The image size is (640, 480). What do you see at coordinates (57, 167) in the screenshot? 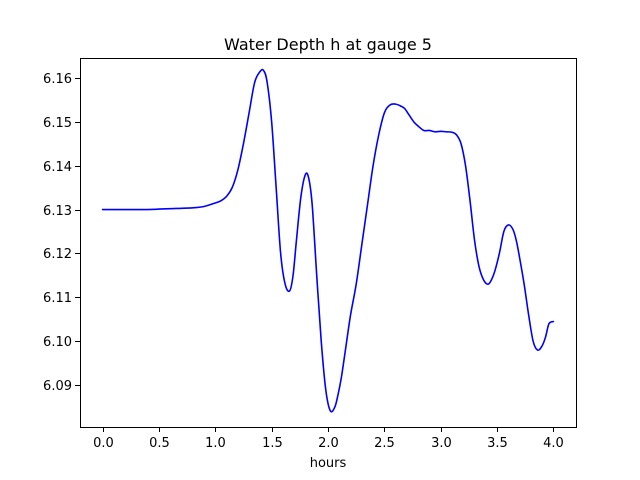
I see `y-tick-label: 6.14` at bounding box center [57, 167].